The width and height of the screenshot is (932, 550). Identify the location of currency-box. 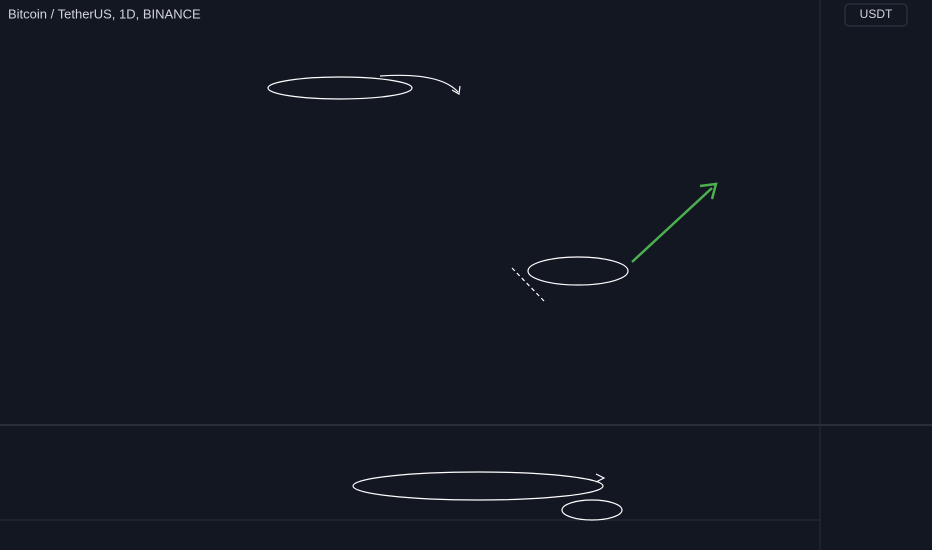
(876, 15).